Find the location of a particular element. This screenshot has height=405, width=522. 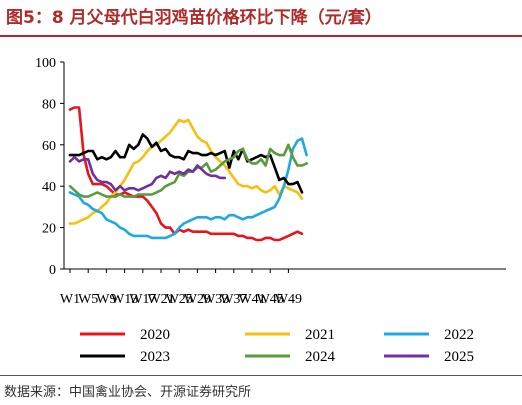

title-rule is located at coordinates (261, 36).